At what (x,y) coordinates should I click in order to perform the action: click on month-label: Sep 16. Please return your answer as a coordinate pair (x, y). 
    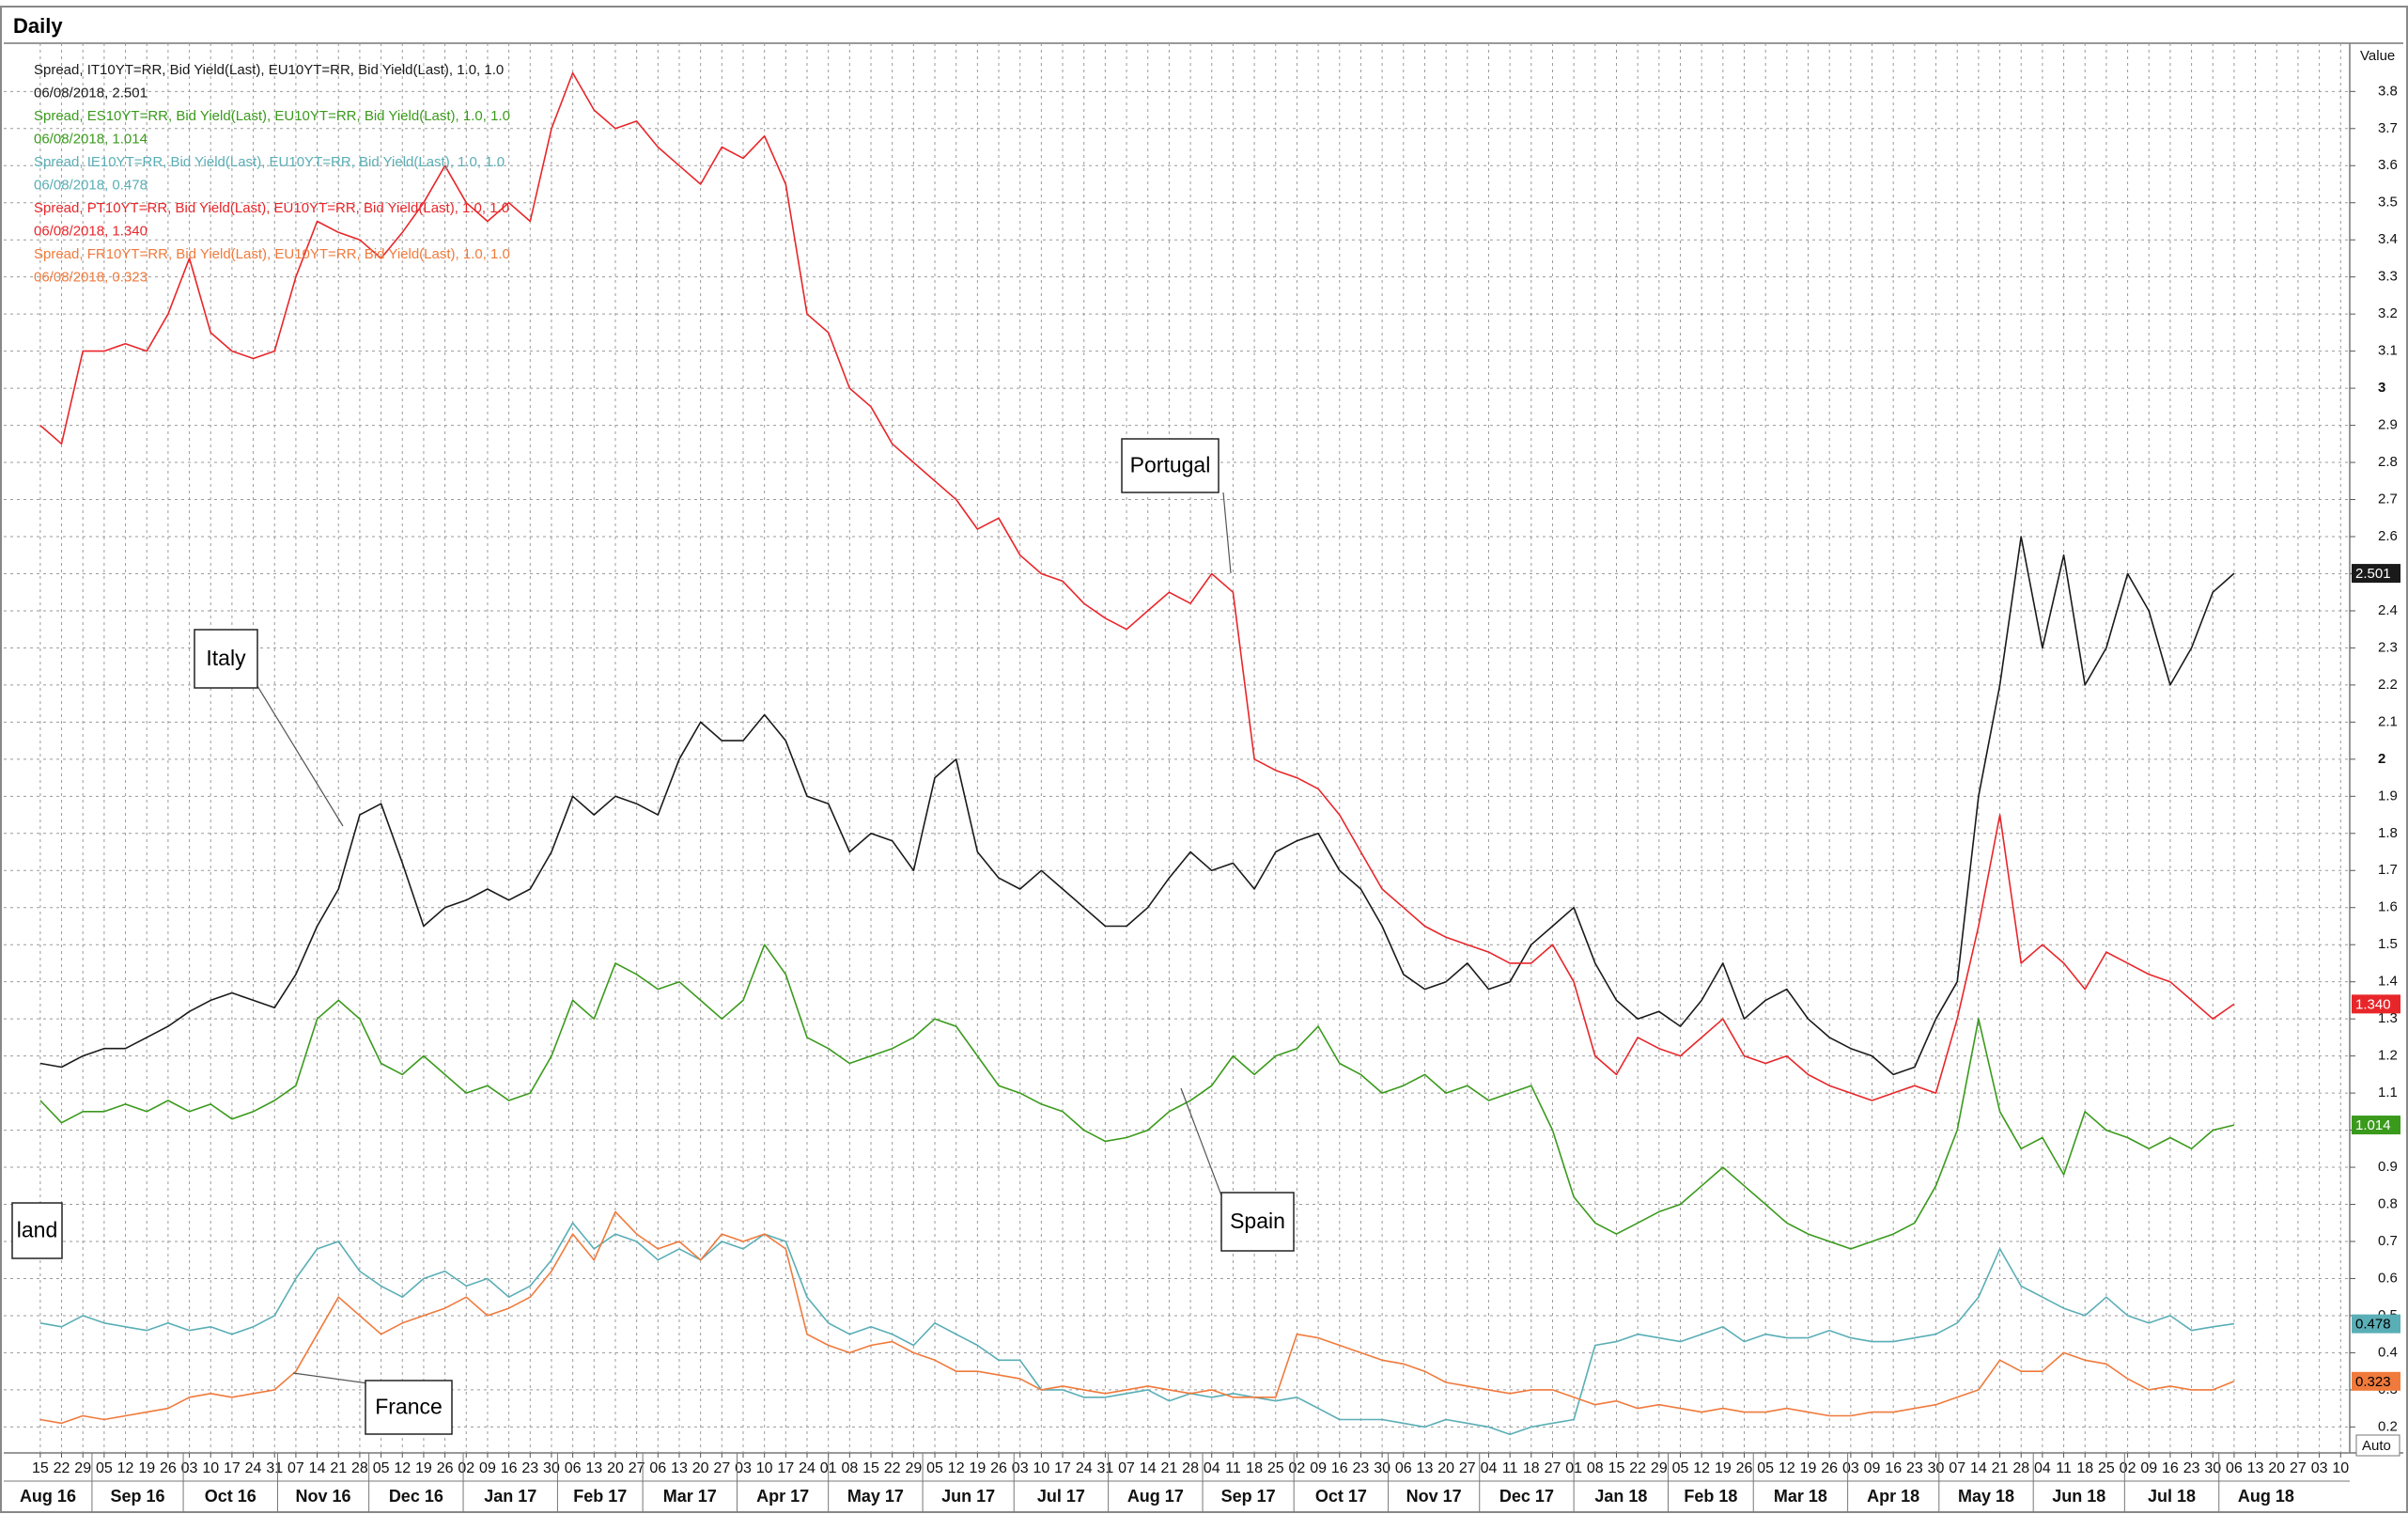
    Looking at the image, I should click on (137, 1497).